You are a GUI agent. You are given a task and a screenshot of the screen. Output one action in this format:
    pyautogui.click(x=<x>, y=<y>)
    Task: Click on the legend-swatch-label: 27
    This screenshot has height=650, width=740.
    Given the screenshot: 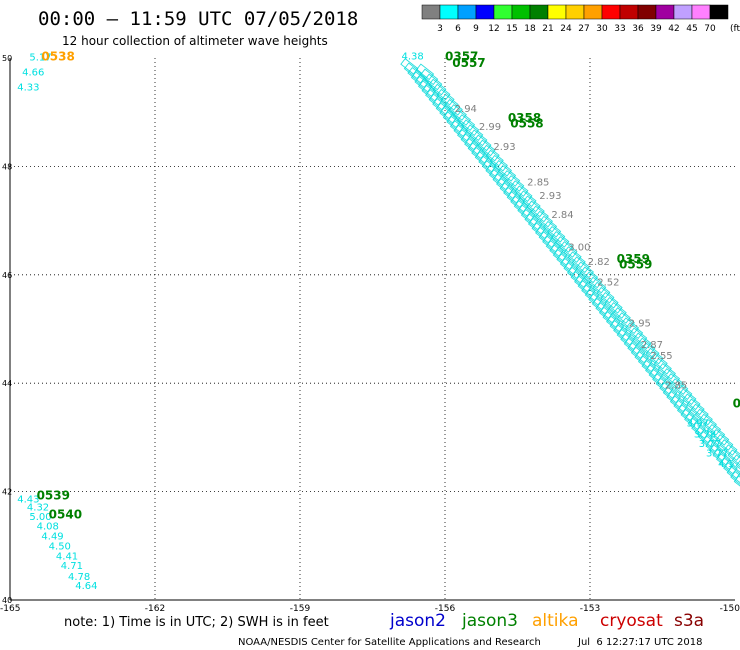 What is the action you would take?
    pyautogui.click(x=583, y=29)
    